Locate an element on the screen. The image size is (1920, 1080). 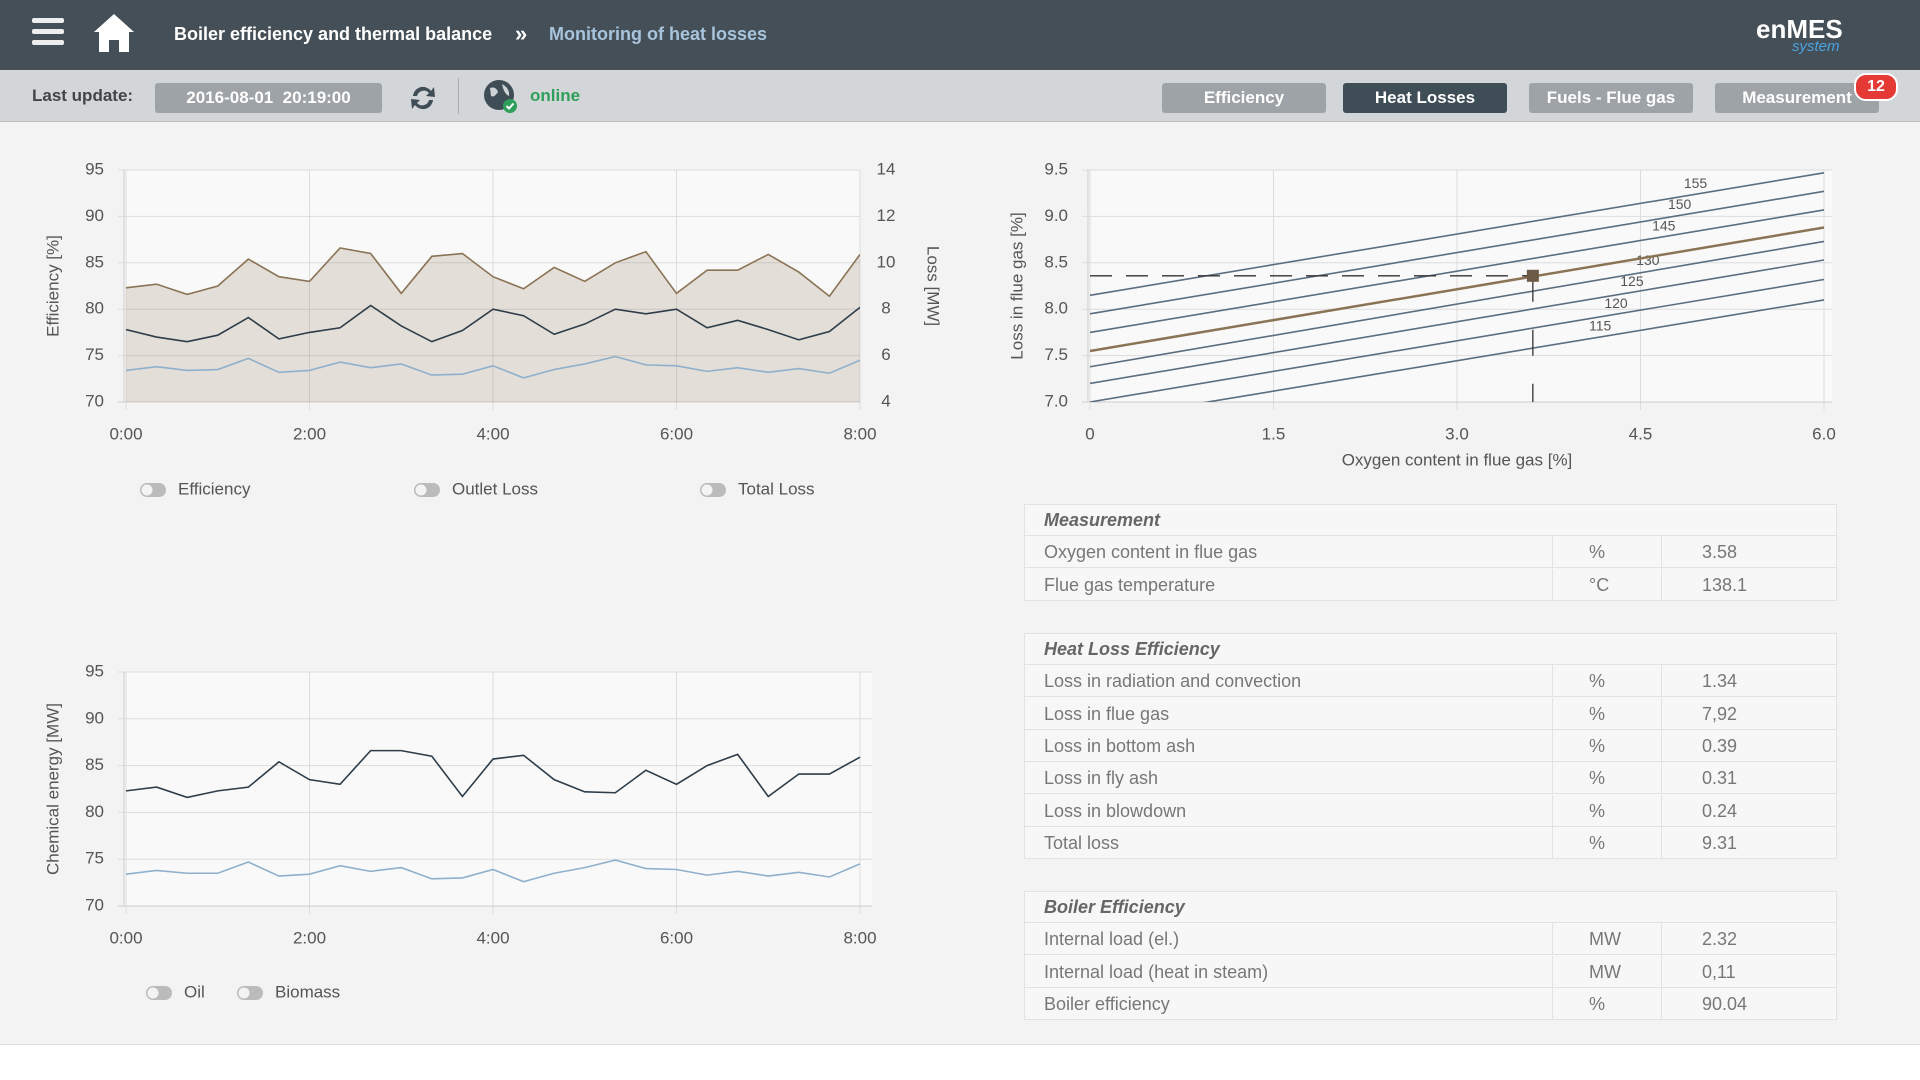
row-value: 0.24 is located at coordinates (1749, 811).